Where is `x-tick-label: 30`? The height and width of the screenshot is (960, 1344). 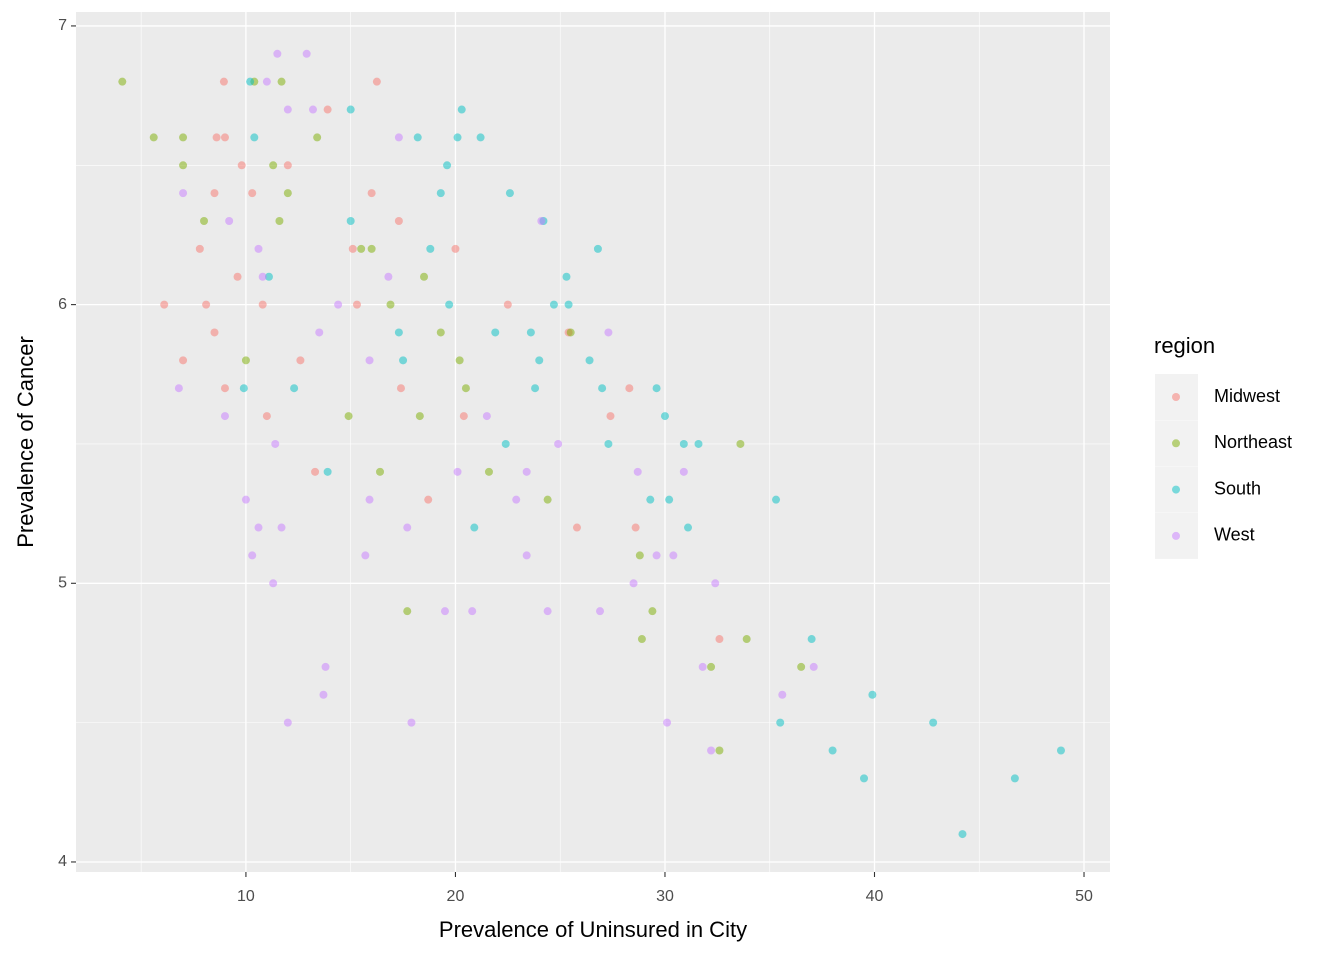
x-tick-label: 30 is located at coordinates (665, 896).